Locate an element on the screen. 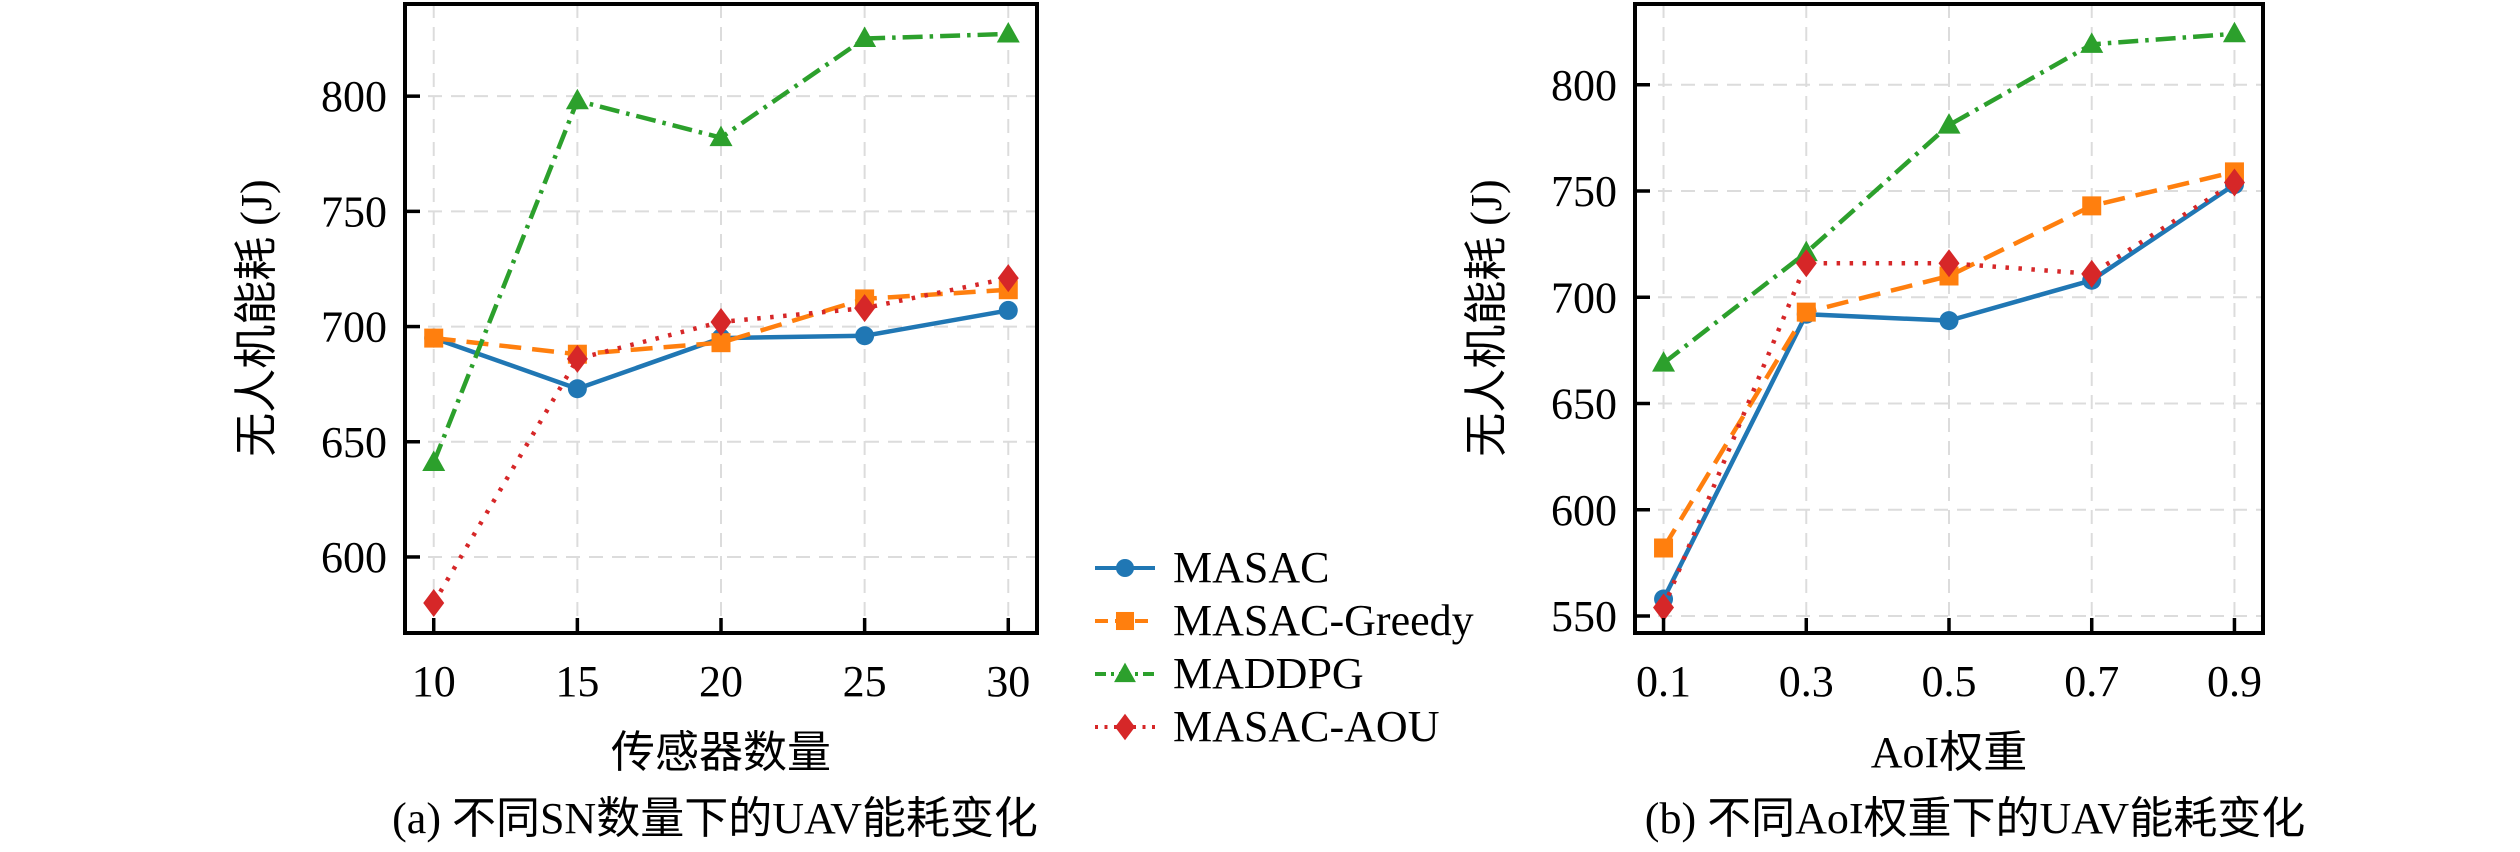  legend-label-masac-aou: MASAC-AOU is located at coordinates (1306, 726).